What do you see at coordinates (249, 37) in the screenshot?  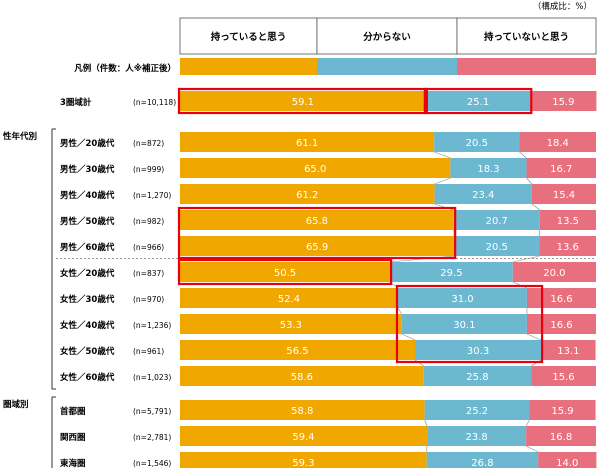 I see `legend-header-label-1: 持っていると思う` at bounding box center [249, 37].